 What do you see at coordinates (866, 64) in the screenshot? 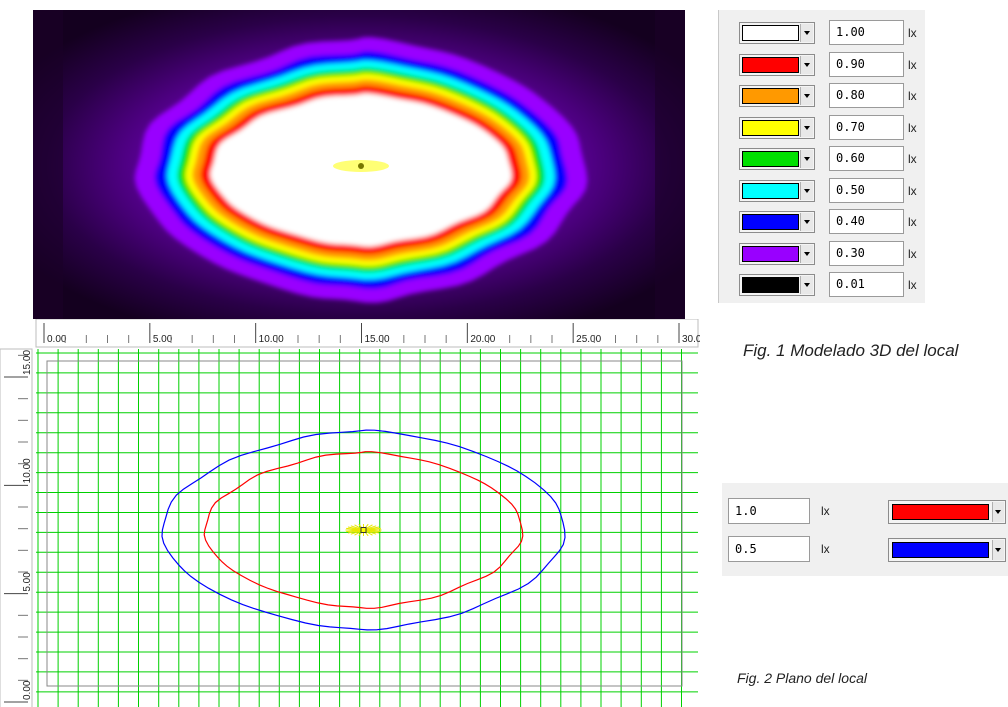
I see `illuminance-value-field: 0.90` at bounding box center [866, 64].